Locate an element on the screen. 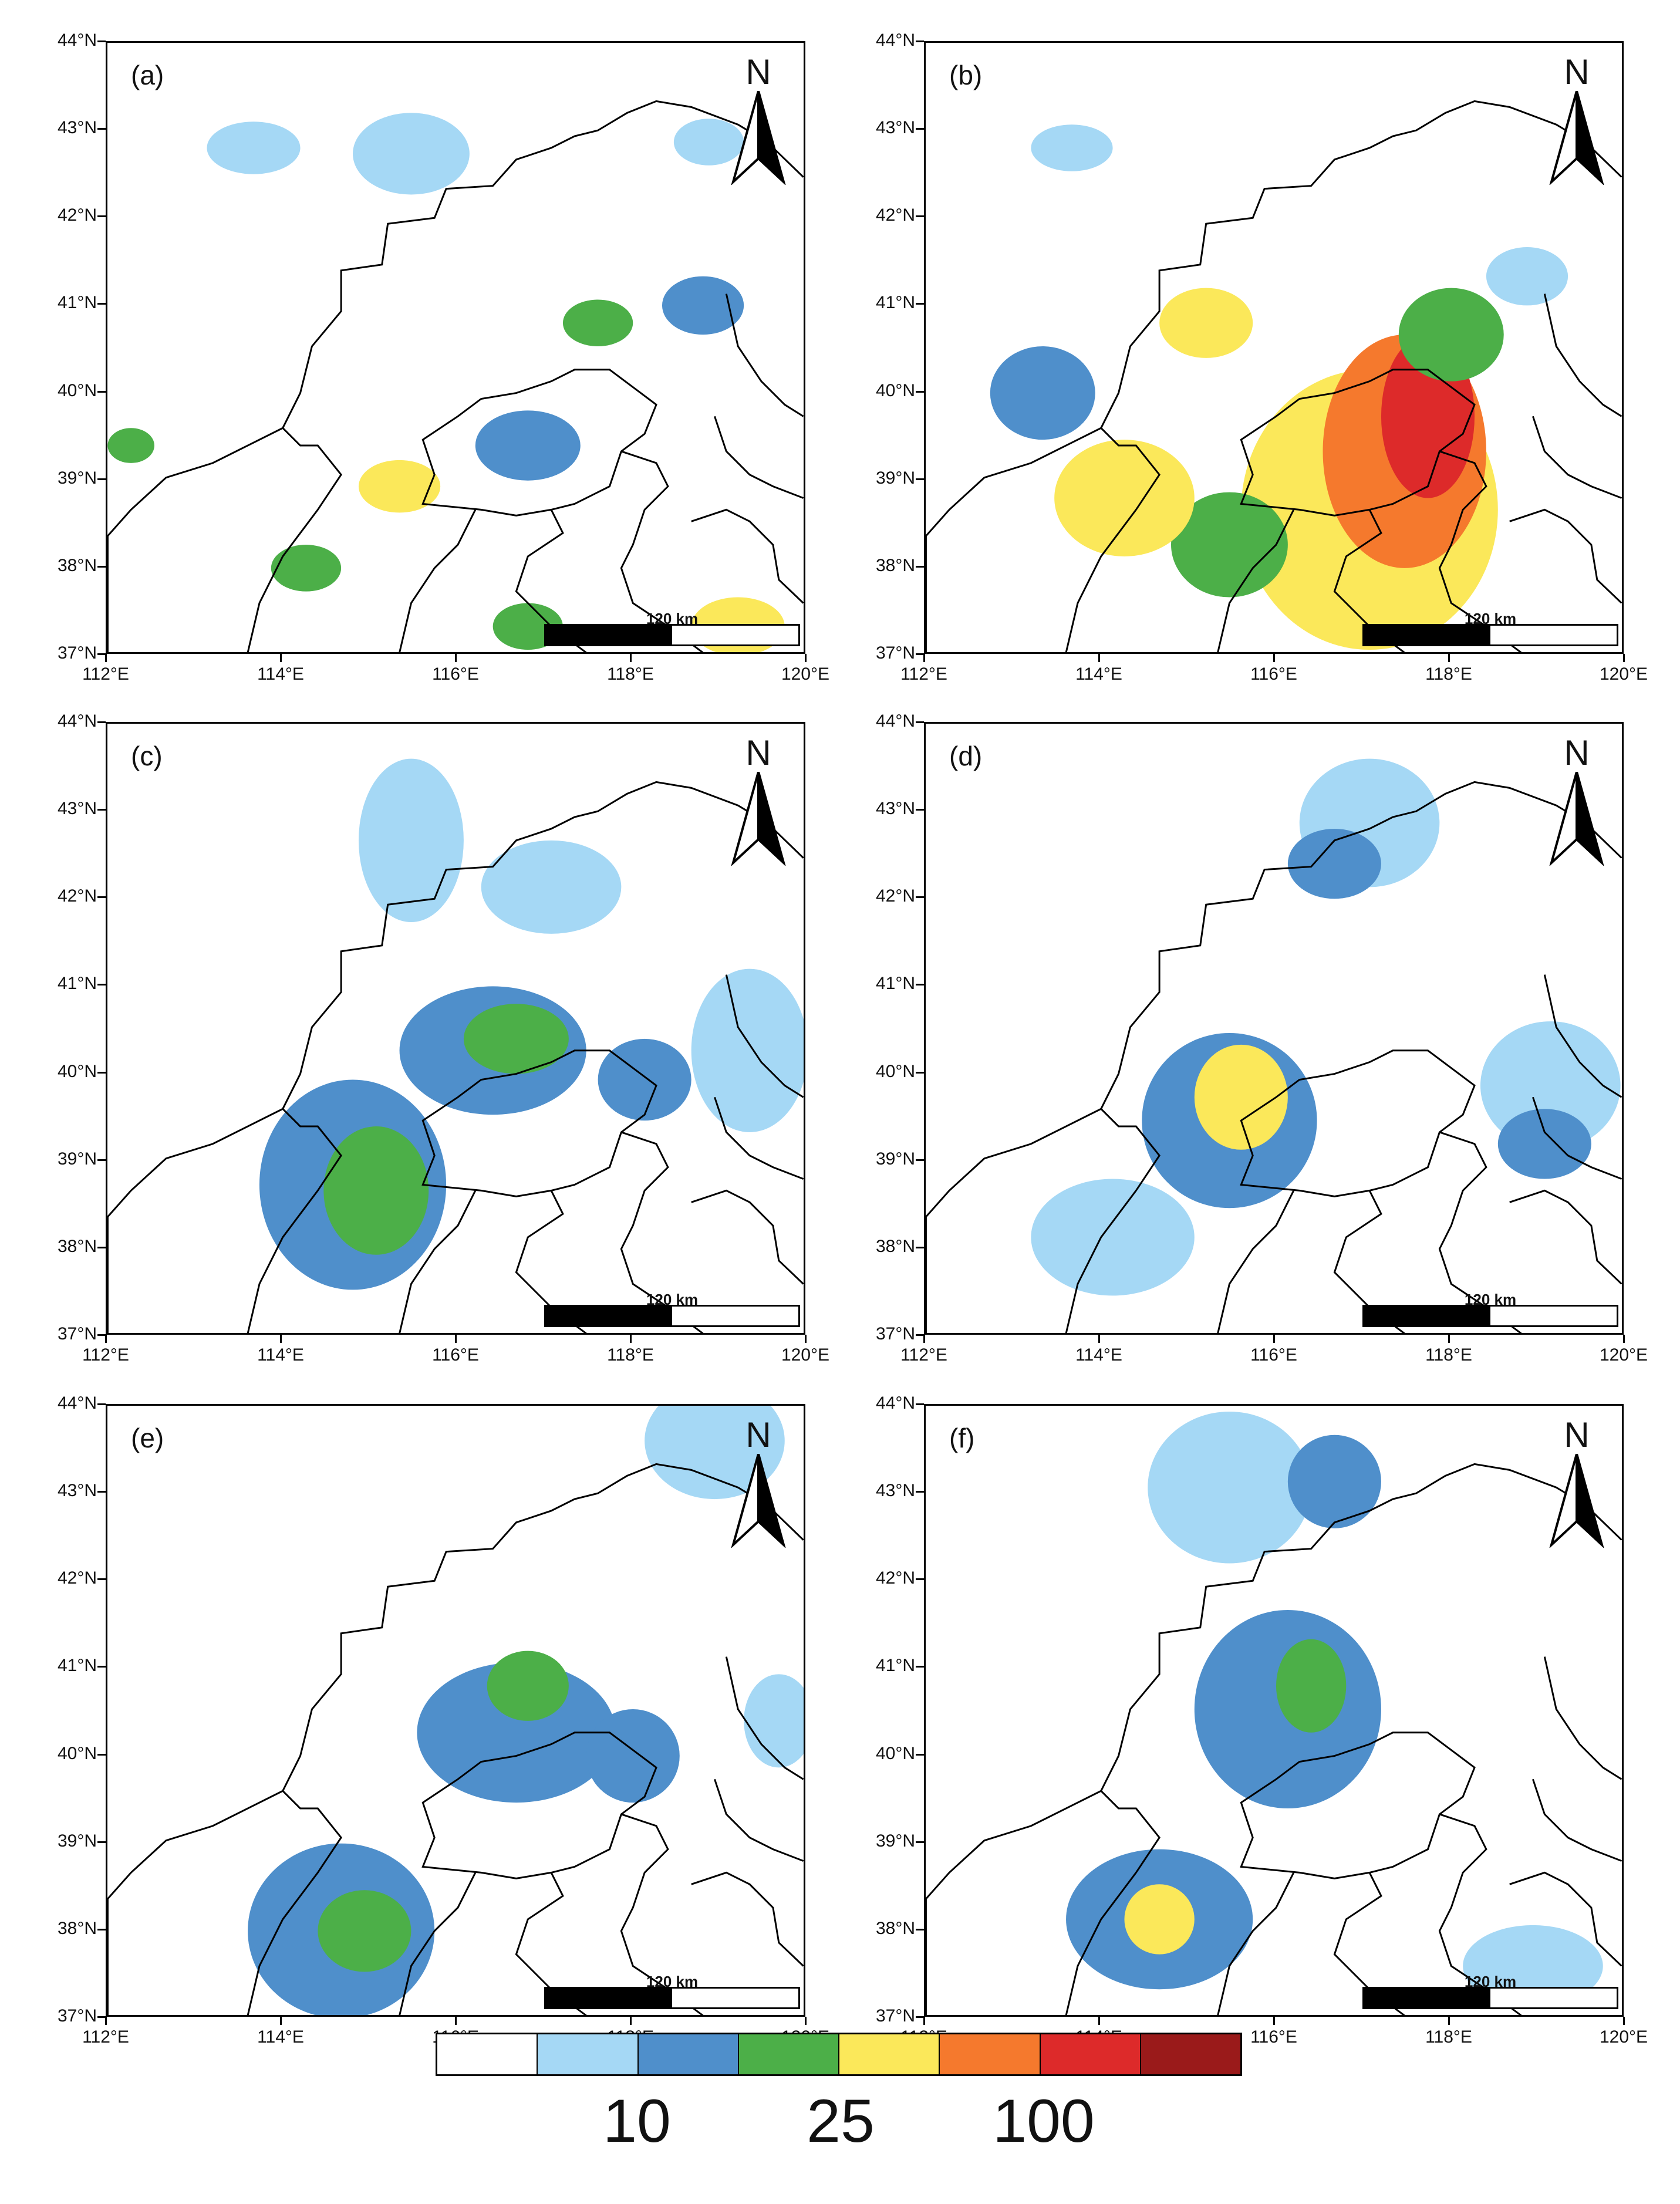 The height and width of the screenshot is (2204, 1680). lat-tick-label: 43°N is located at coordinates (77, 1491).